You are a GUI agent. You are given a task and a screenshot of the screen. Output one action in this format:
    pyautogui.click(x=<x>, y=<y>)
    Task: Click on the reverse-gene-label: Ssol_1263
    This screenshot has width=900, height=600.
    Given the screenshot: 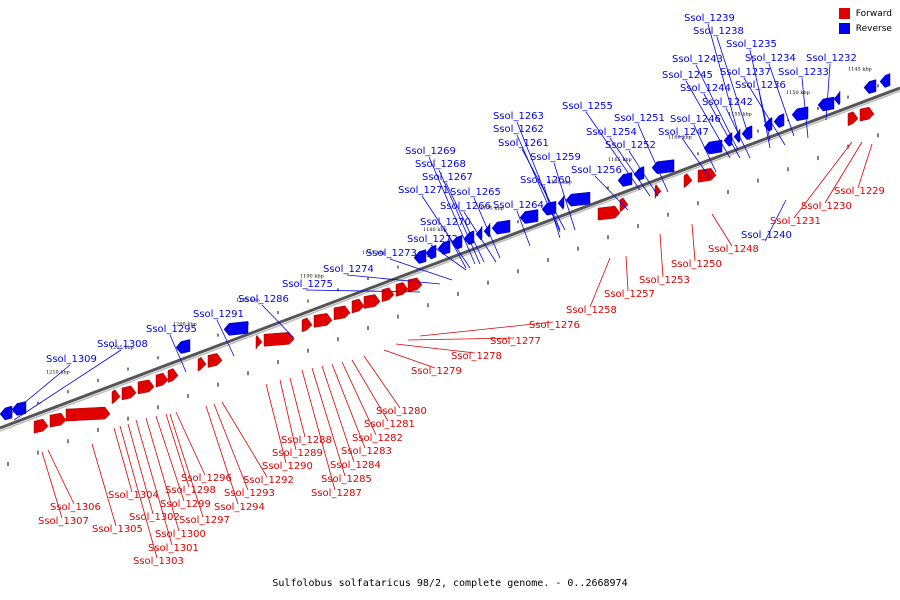 What is the action you would take?
    pyautogui.click(x=518, y=116)
    